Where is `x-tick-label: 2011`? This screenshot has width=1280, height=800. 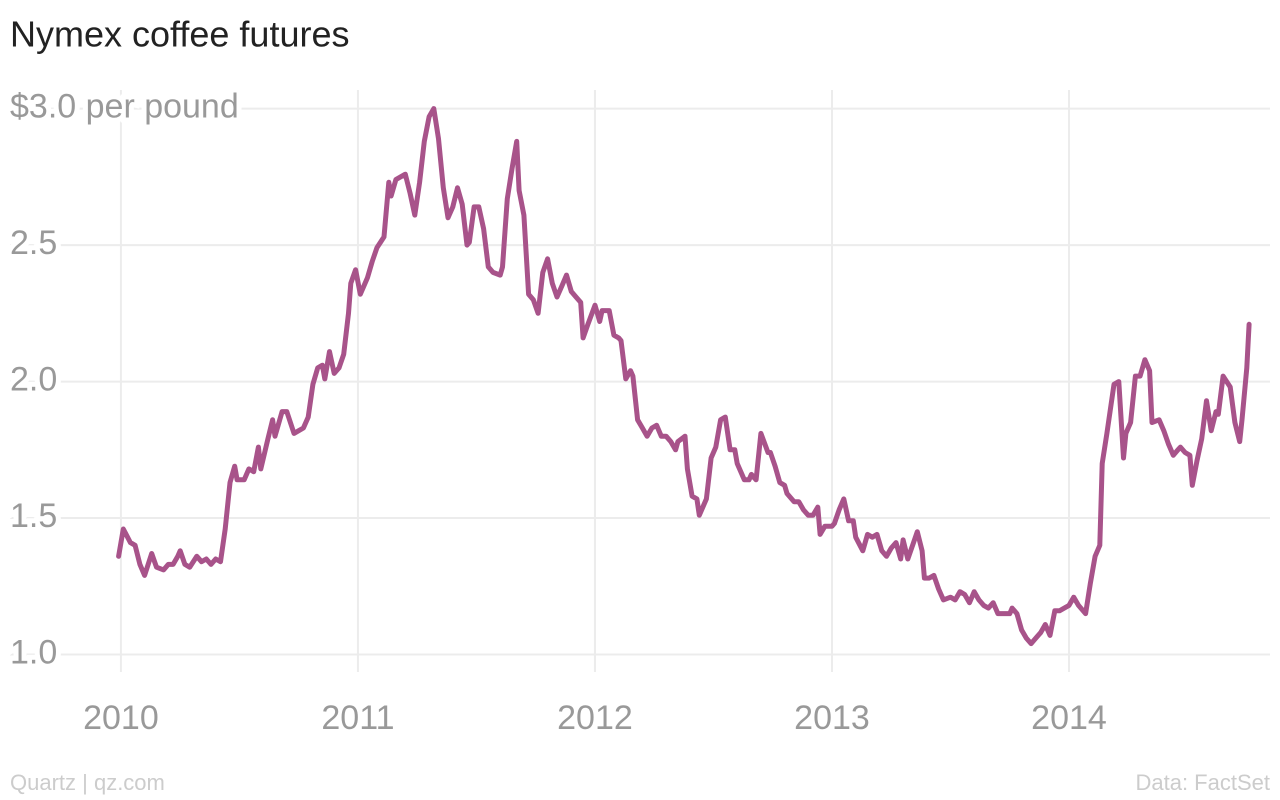
x-tick-label: 2011 is located at coordinates (357, 718).